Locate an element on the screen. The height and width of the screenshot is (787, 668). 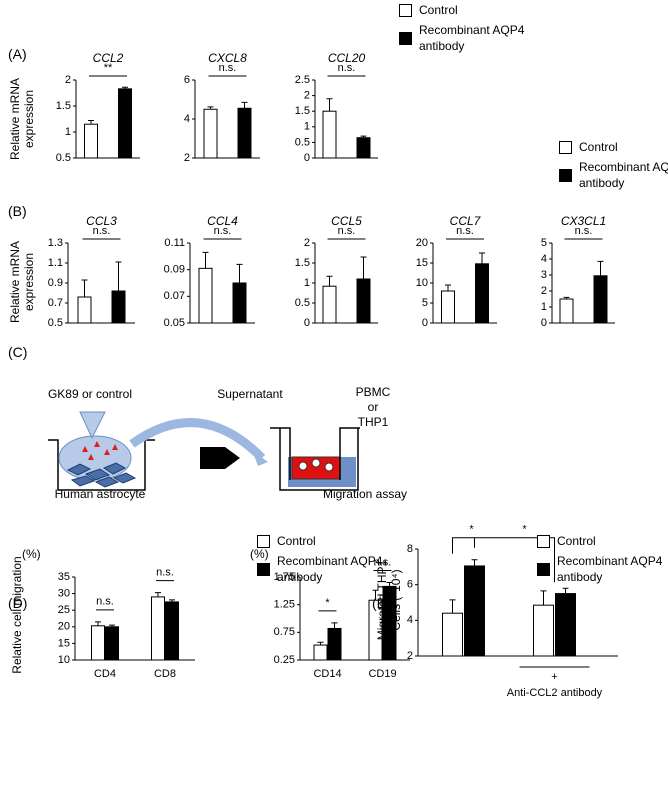
bubble-tail is located at coordinates (92, 425).